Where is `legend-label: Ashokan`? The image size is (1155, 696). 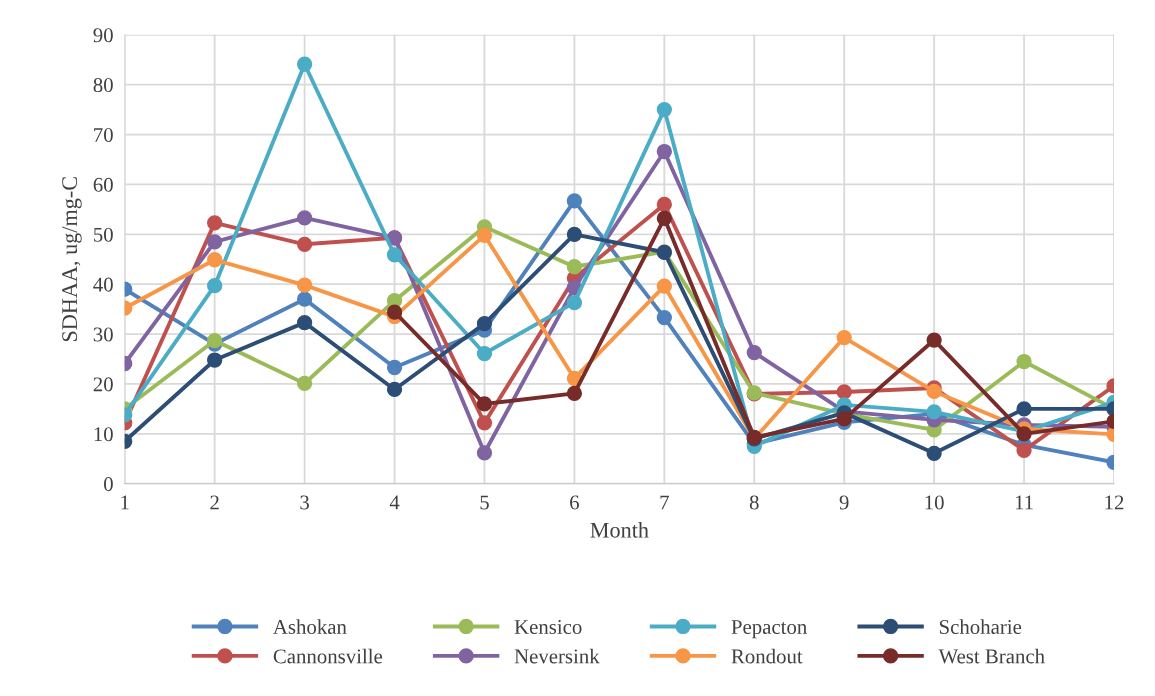
legend-label: Ashokan is located at coordinates (310, 626).